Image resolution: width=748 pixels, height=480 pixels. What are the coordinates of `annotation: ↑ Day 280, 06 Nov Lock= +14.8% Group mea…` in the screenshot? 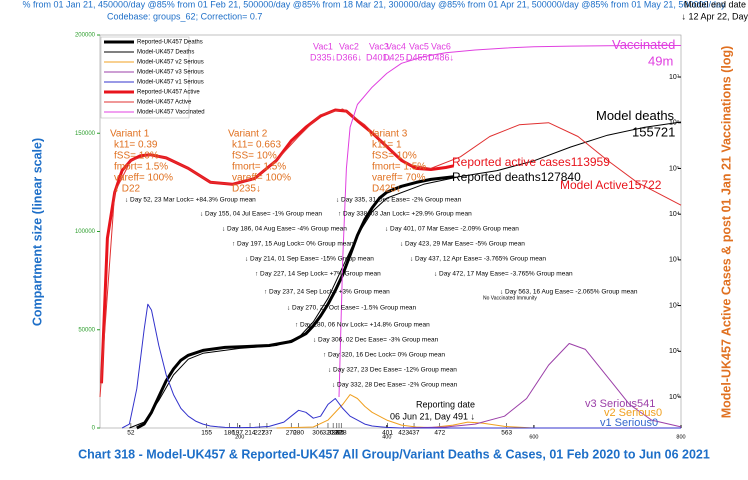 It's located at (362, 325).